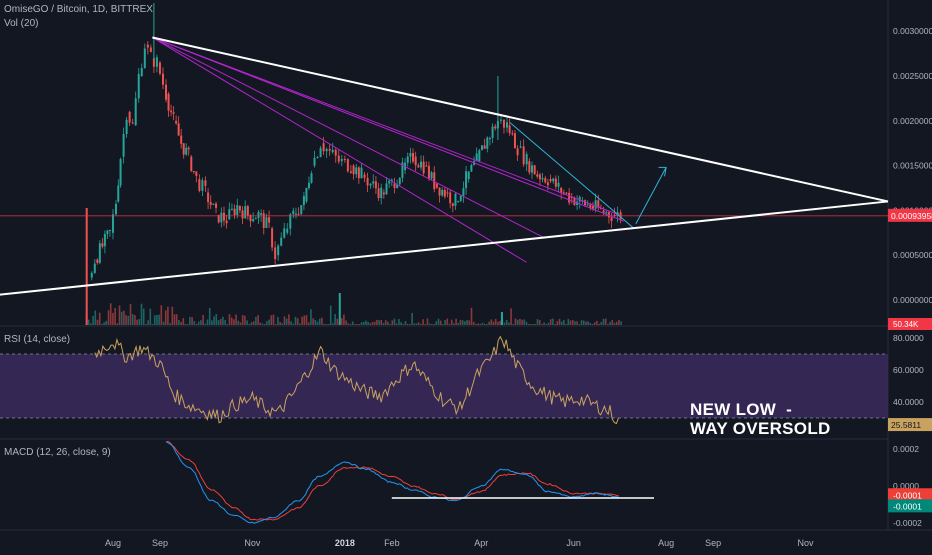 The height and width of the screenshot is (555, 932). I want to click on volume-value-label: 50.34K, so click(906, 324).